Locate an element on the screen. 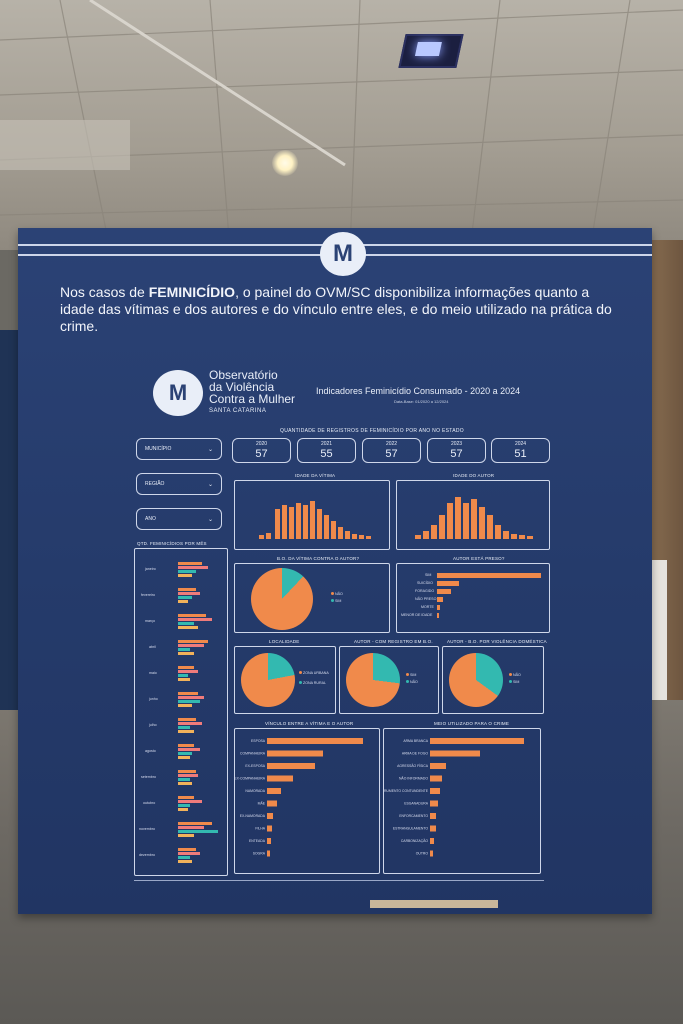 Image resolution: width=683 pixels, height=1024 pixels. bar-label: SOGRA is located at coordinates (259, 854).